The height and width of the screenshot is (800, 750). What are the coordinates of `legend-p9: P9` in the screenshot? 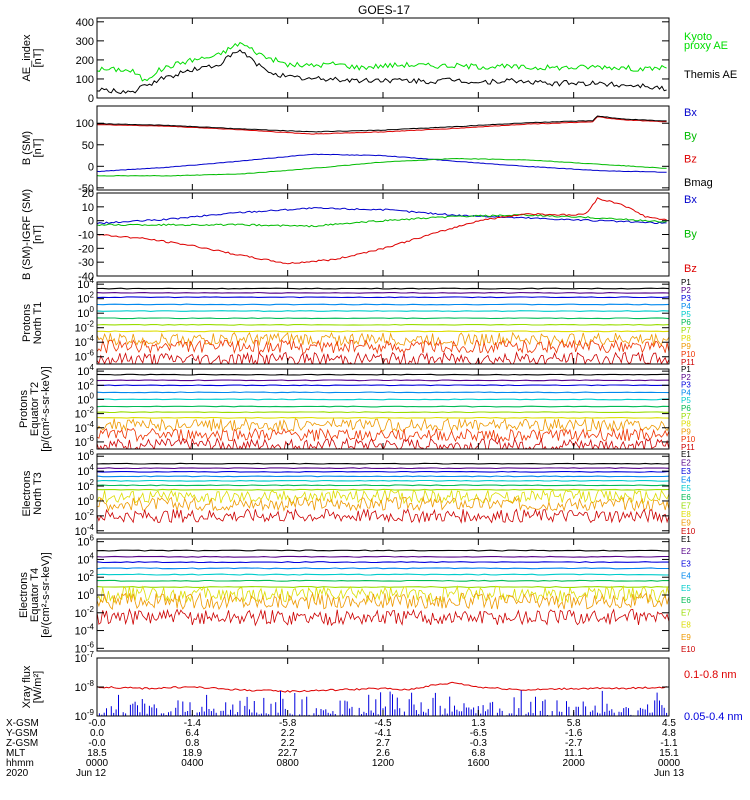 It's located at (686, 431).